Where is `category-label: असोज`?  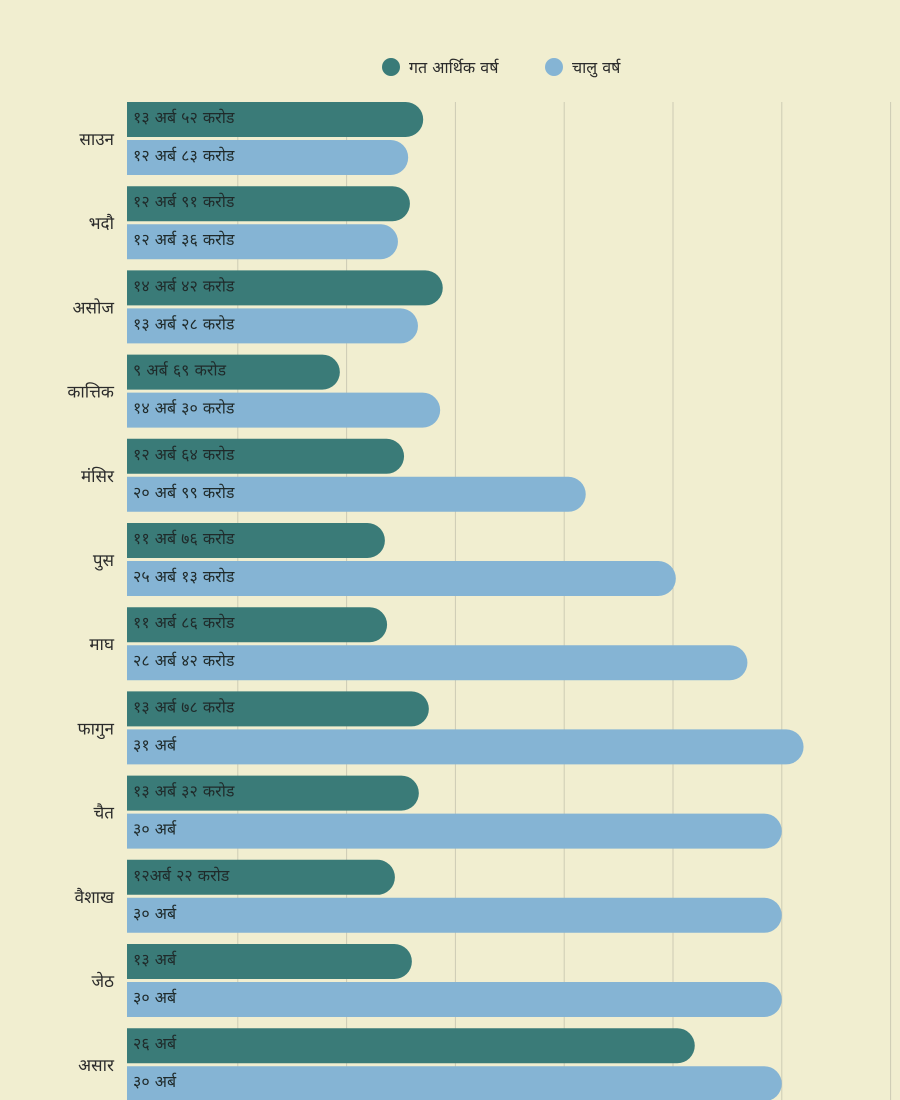
category-label: असोज is located at coordinates (94, 307).